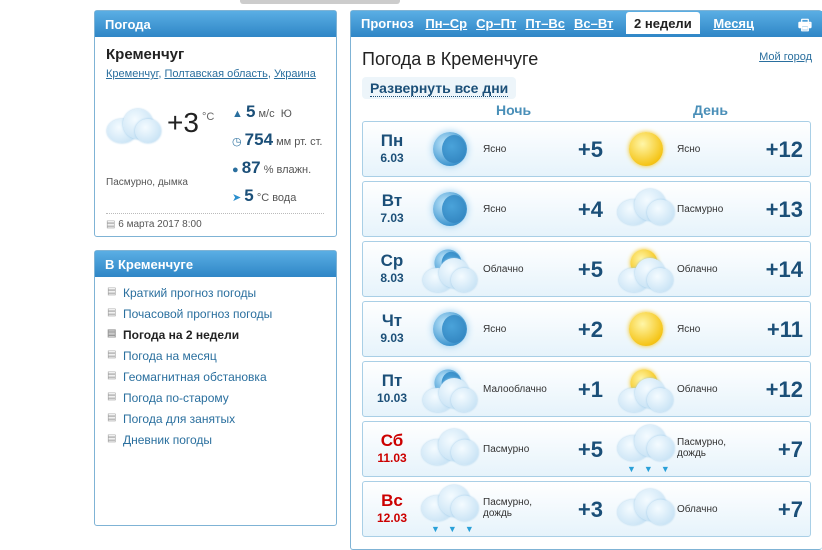 The image size is (822, 550). Describe the element at coordinates (784, 209) in the screenshot. I see `day-temp: +13` at that location.